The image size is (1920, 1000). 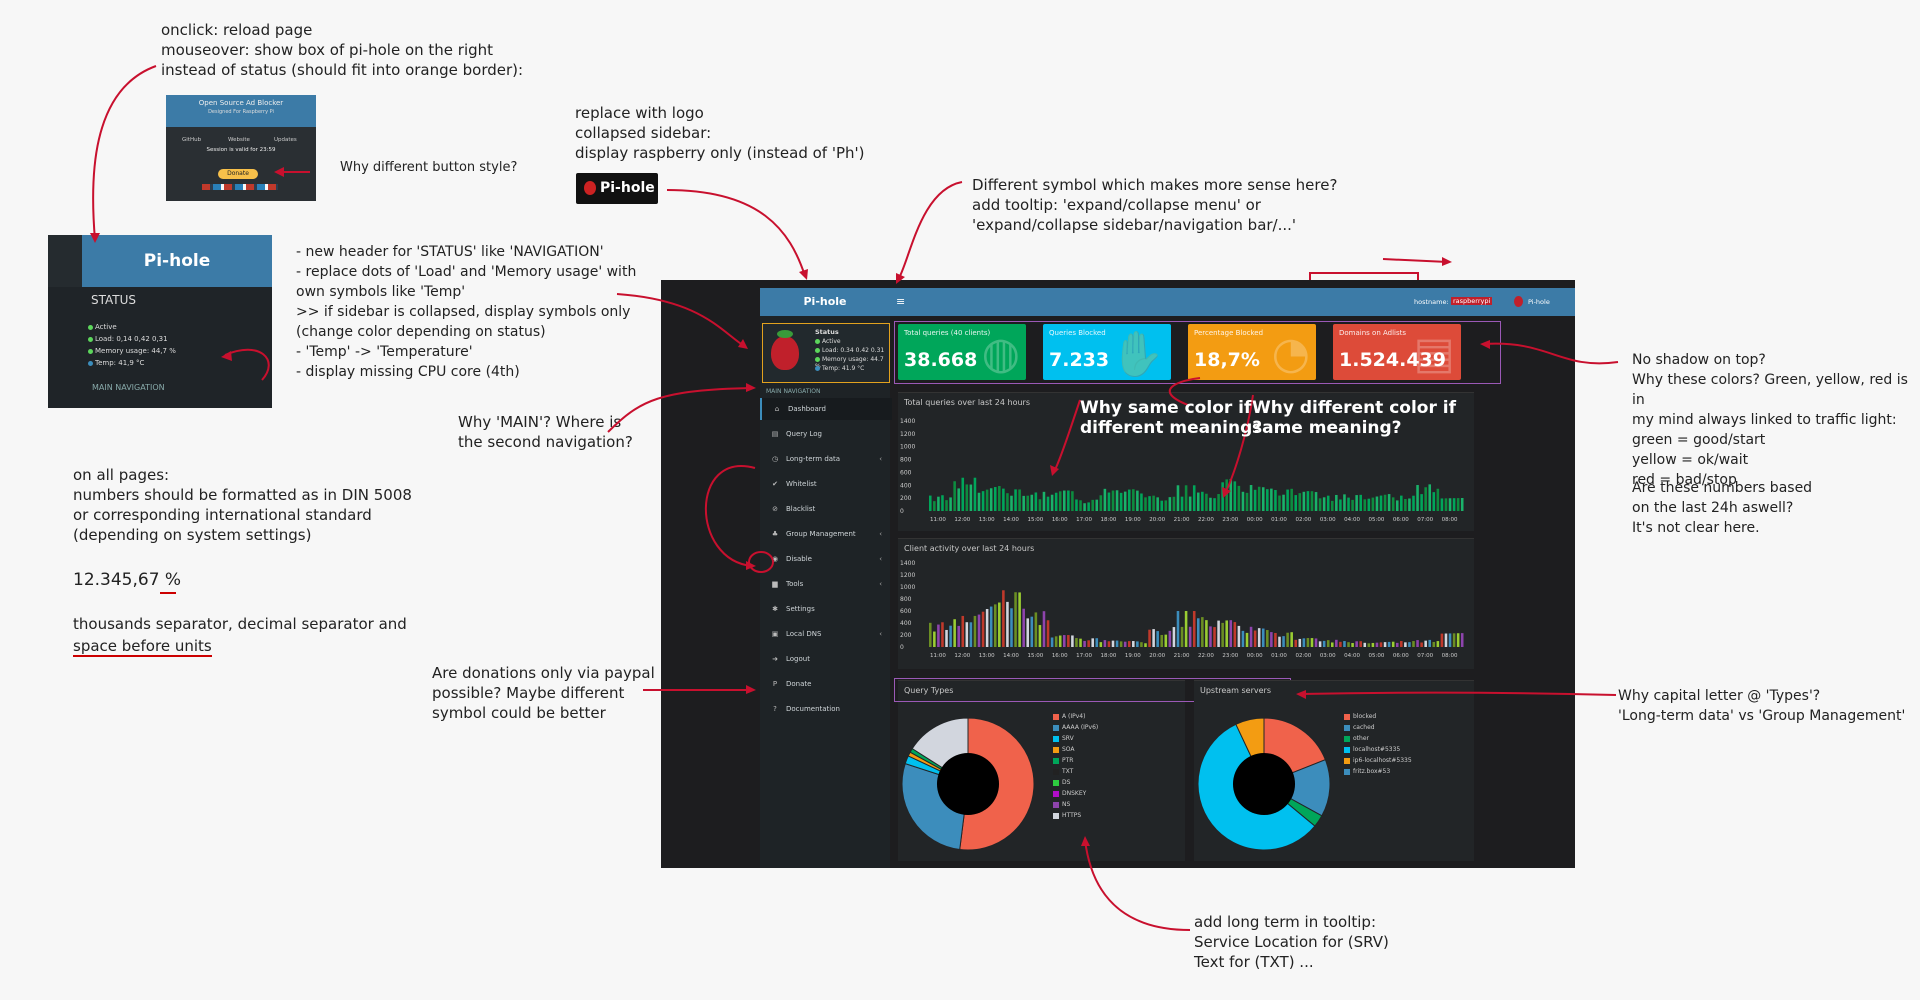 I want to click on topbar-brand: Pi-hole, so click(x=1539, y=302).